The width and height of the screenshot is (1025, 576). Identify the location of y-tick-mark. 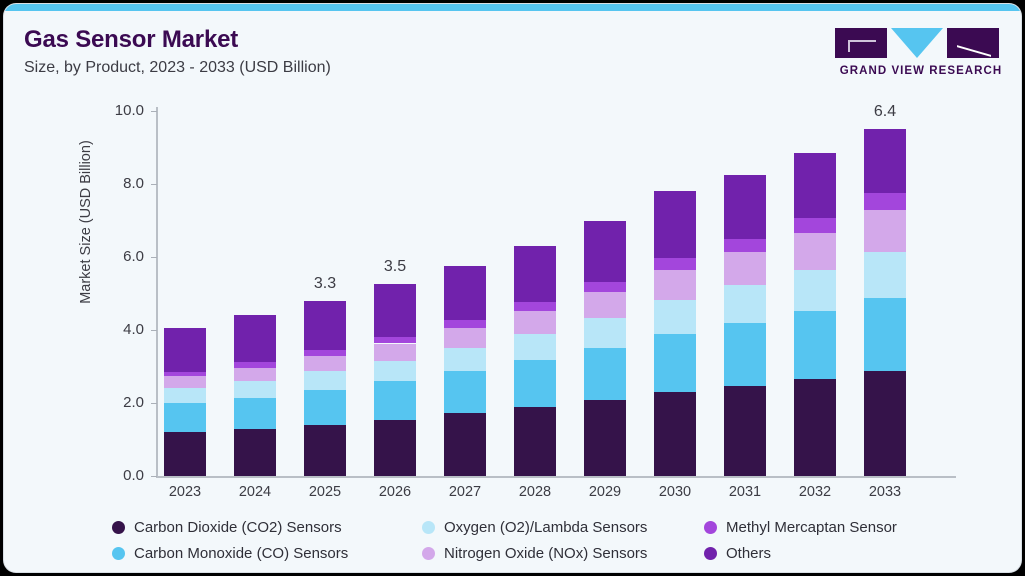
(154, 403).